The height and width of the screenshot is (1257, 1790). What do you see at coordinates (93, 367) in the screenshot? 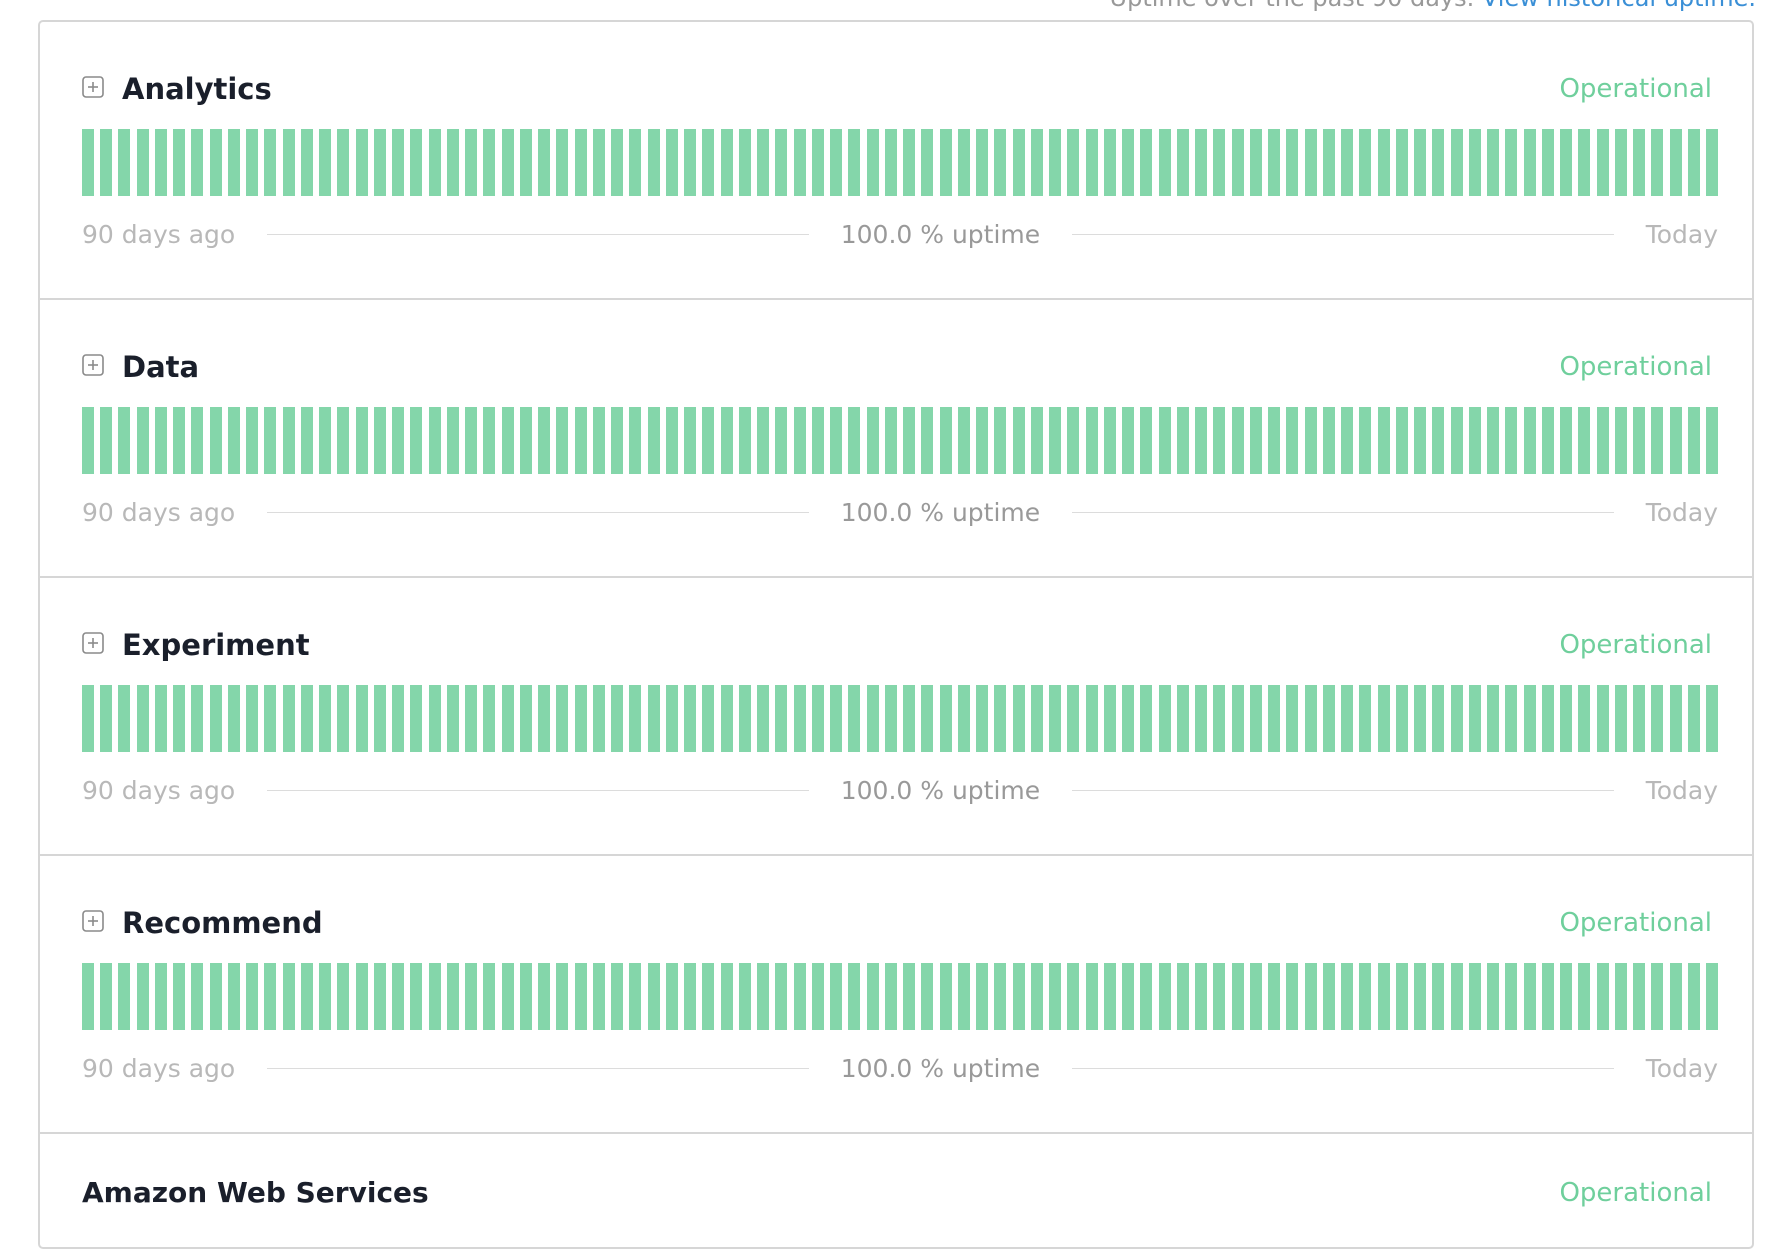
I see `expand-icon` at bounding box center [93, 367].